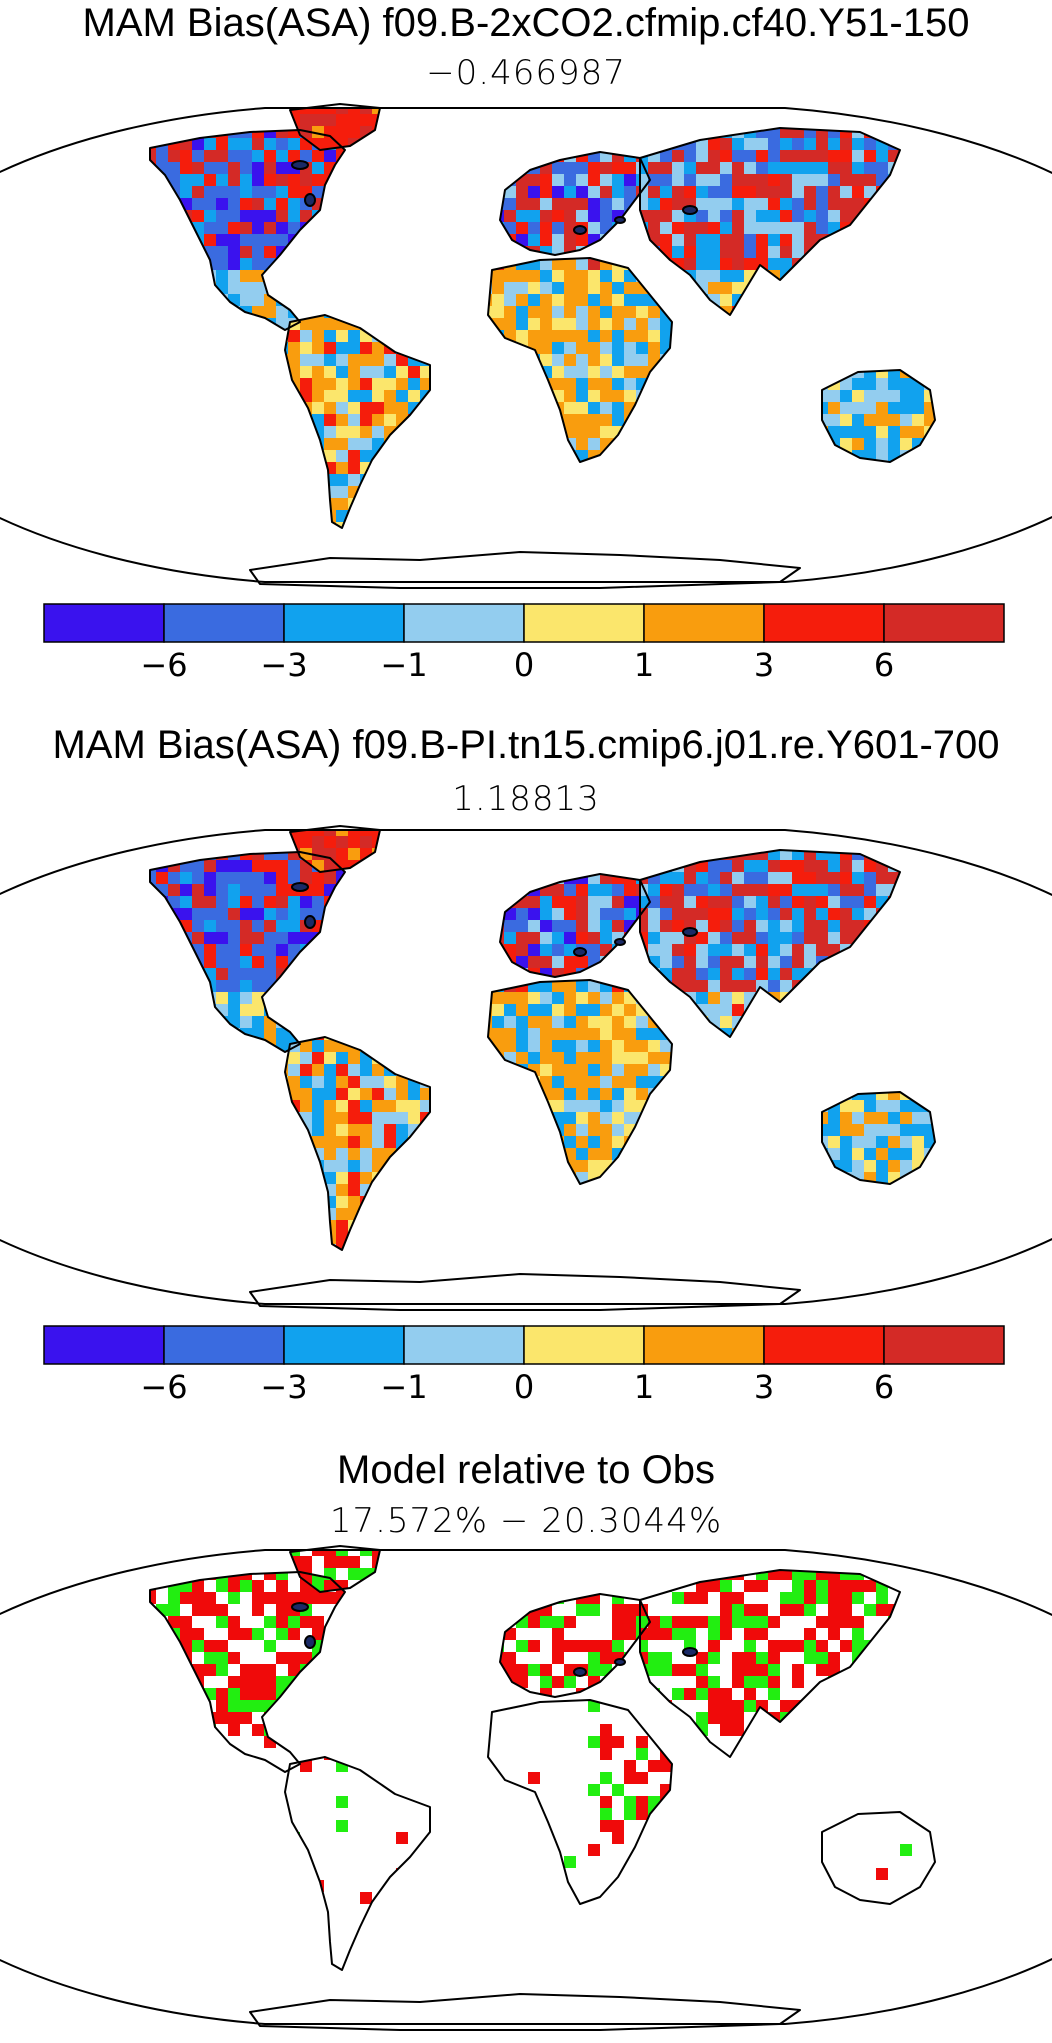 The height and width of the screenshot is (2043, 1052). I want to click on map3-range-value: 17.572% − 20.3044%, so click(526, 1521).